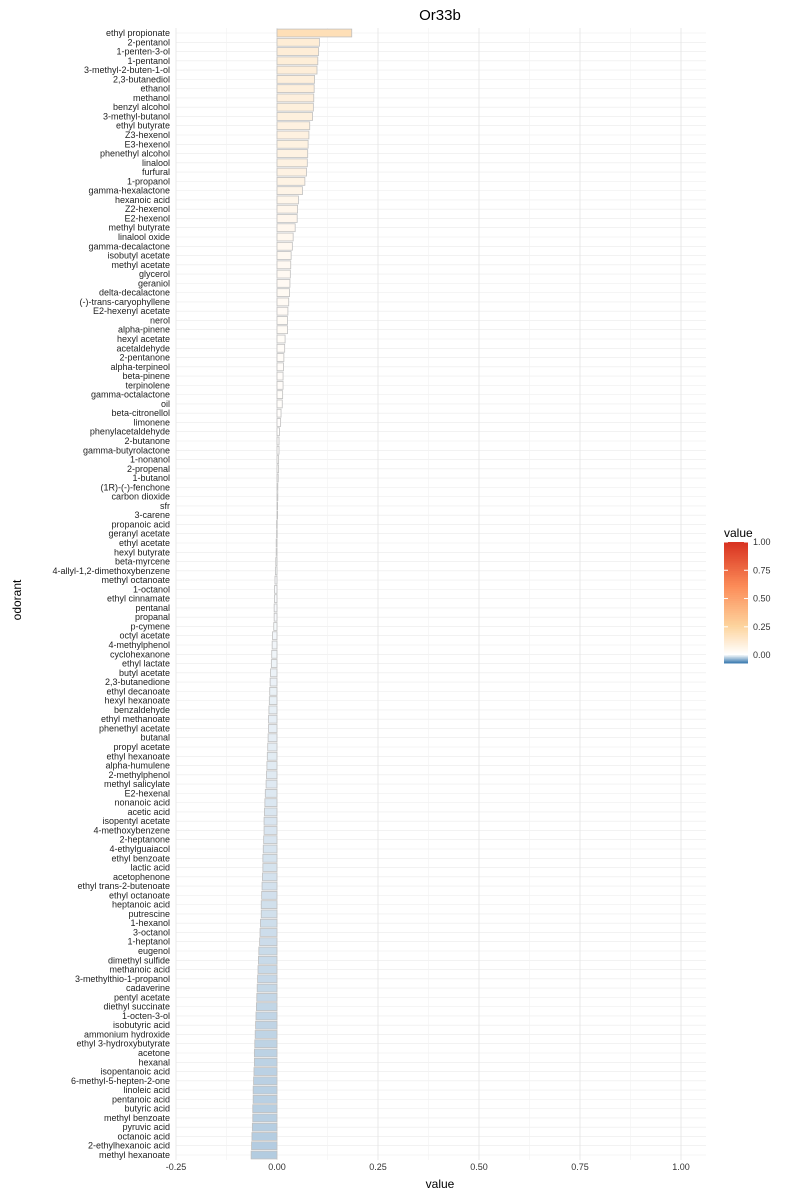  I want to click on y-tick-label: carbon dioxide, so click(140, 497).